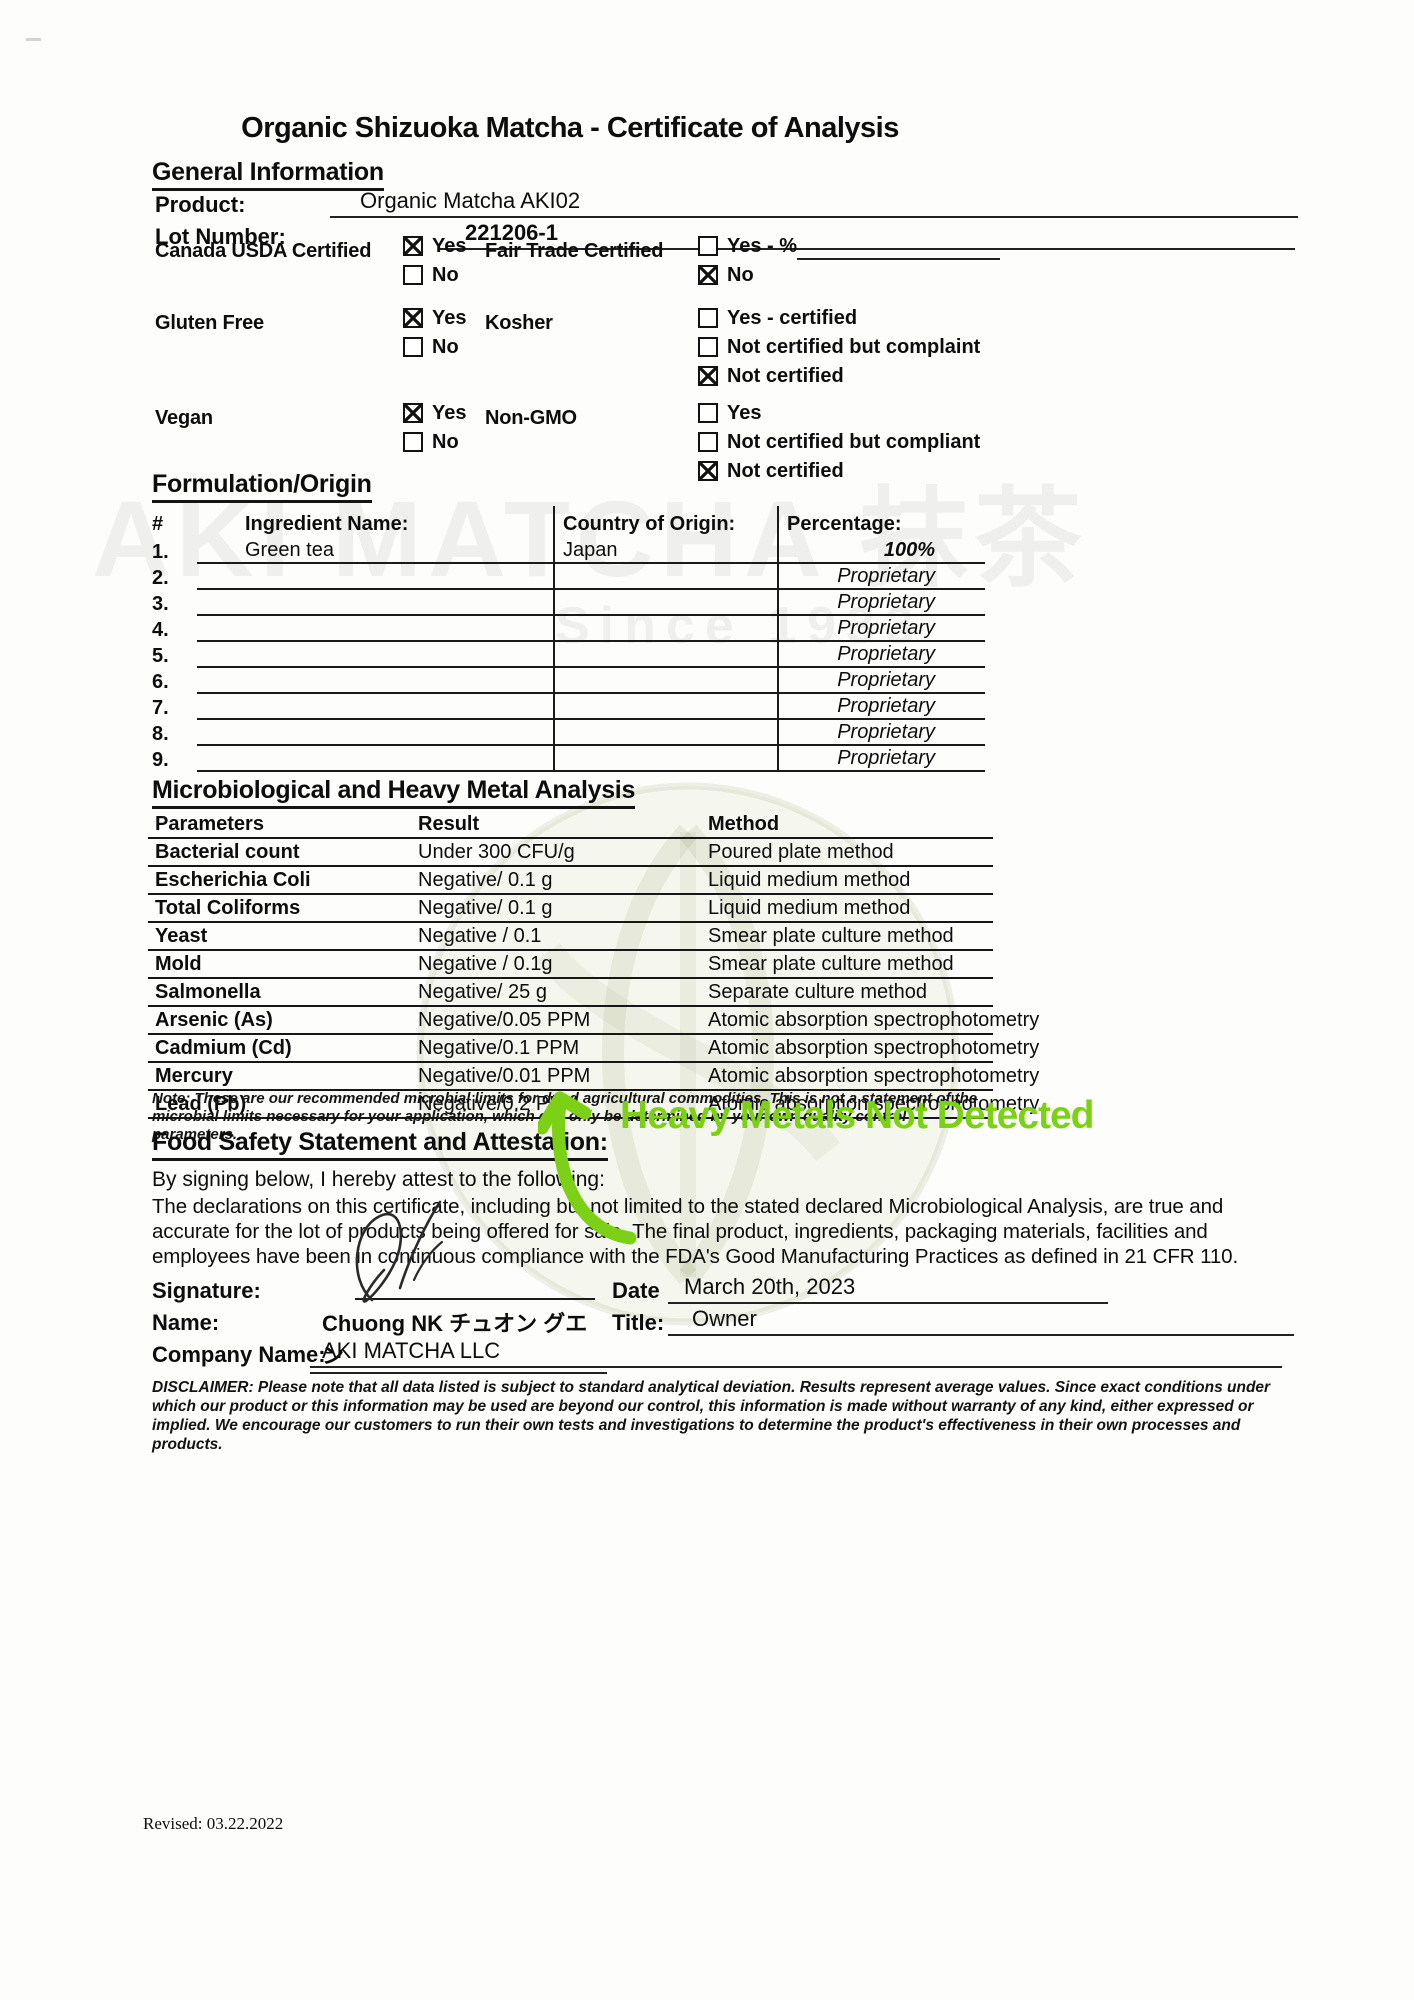 This screenshot has width=1414, height=2000. Describe the element at coordinates (574, 251) in the screenshot. I see `cert-label-fair-trade: Fair Trade Certified` at that location.